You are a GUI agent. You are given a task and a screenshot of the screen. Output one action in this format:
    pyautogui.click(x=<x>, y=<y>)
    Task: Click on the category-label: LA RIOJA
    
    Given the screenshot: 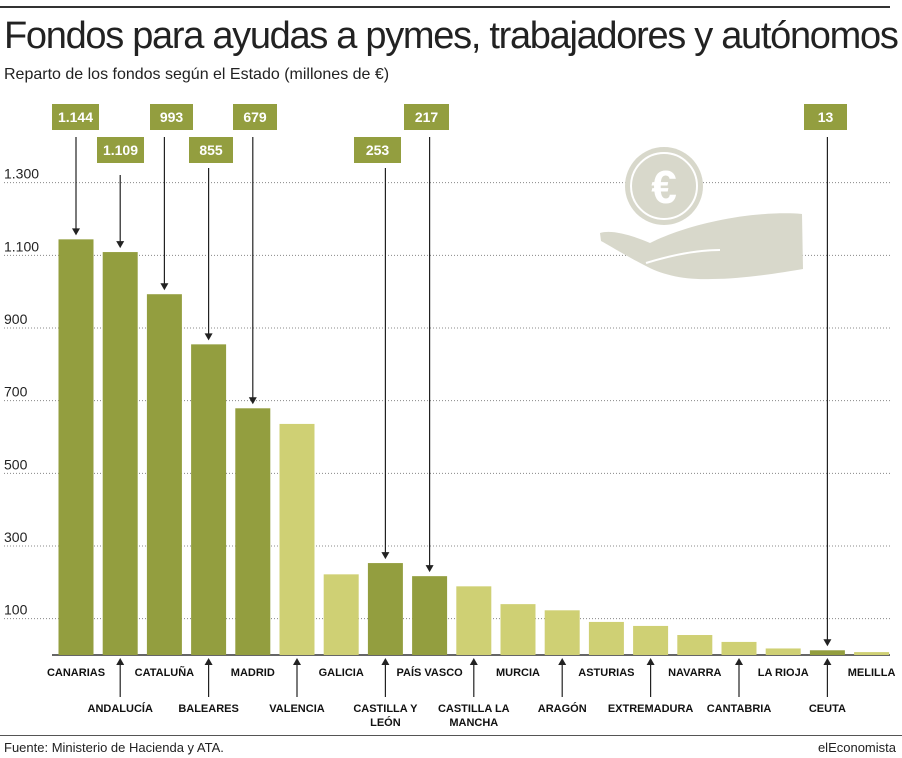 What is the action you would take?
    pyautogui.click(x=783, y=673)
    